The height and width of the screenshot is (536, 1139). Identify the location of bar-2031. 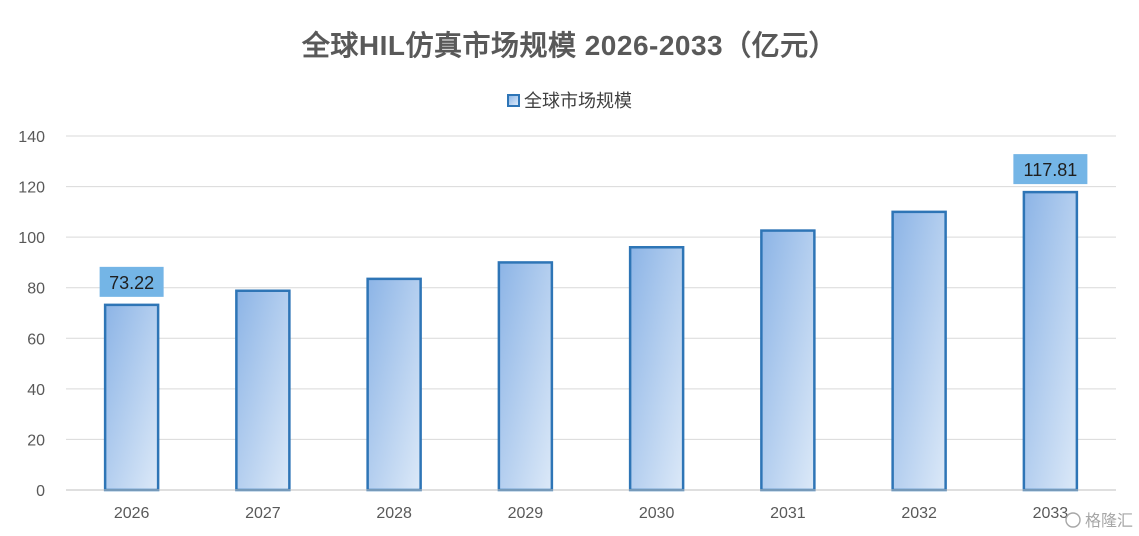
(788, 360).